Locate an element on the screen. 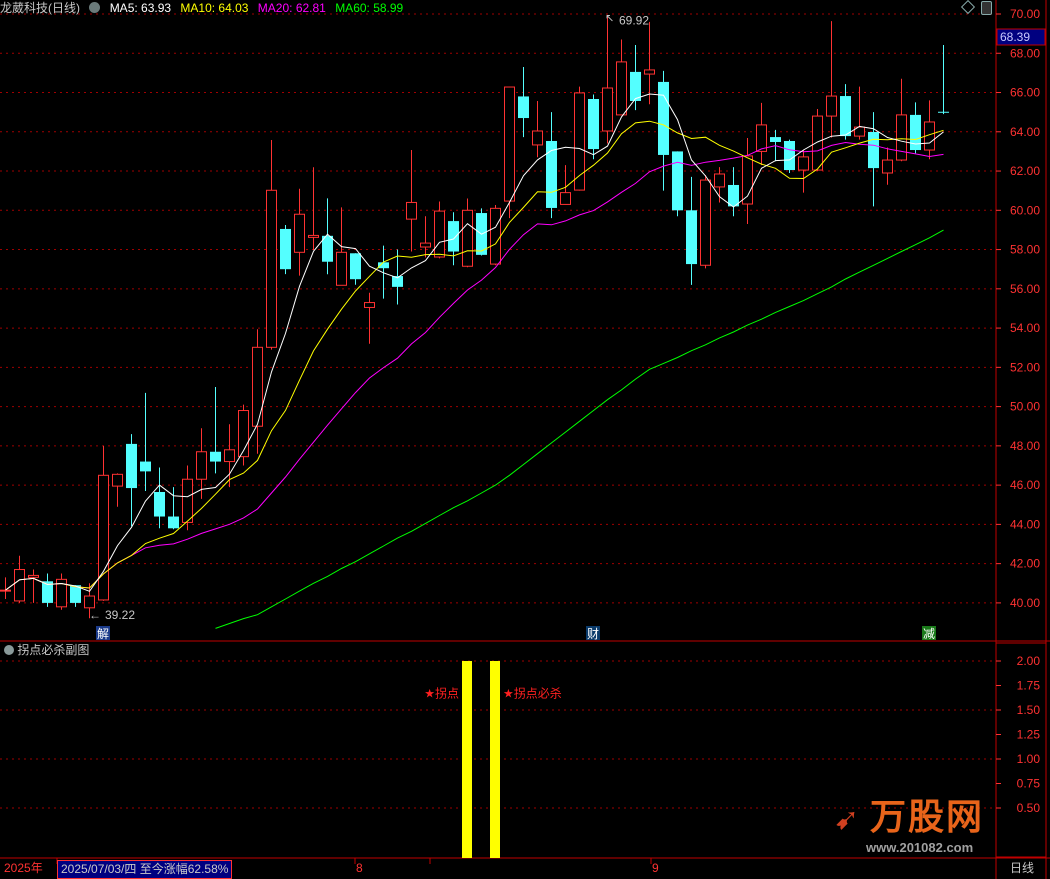  high-price-label: 69.92 is located at coordinates (634, 21).